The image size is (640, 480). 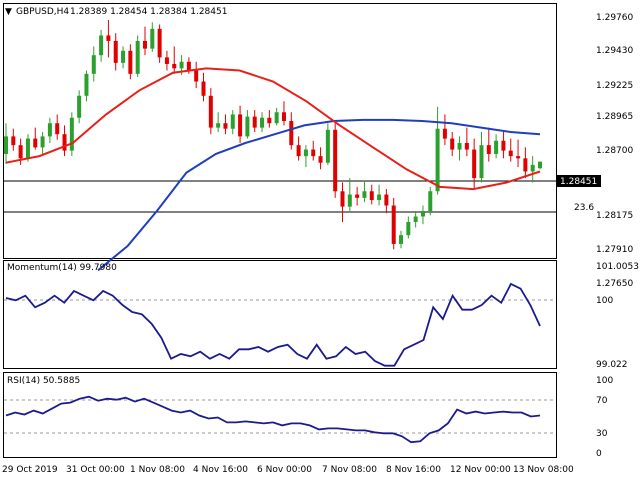 What do you see at coordinates (604, 301) in the screenshot?
I see `momentum-tick: 100` at bounding box center [604, 301].